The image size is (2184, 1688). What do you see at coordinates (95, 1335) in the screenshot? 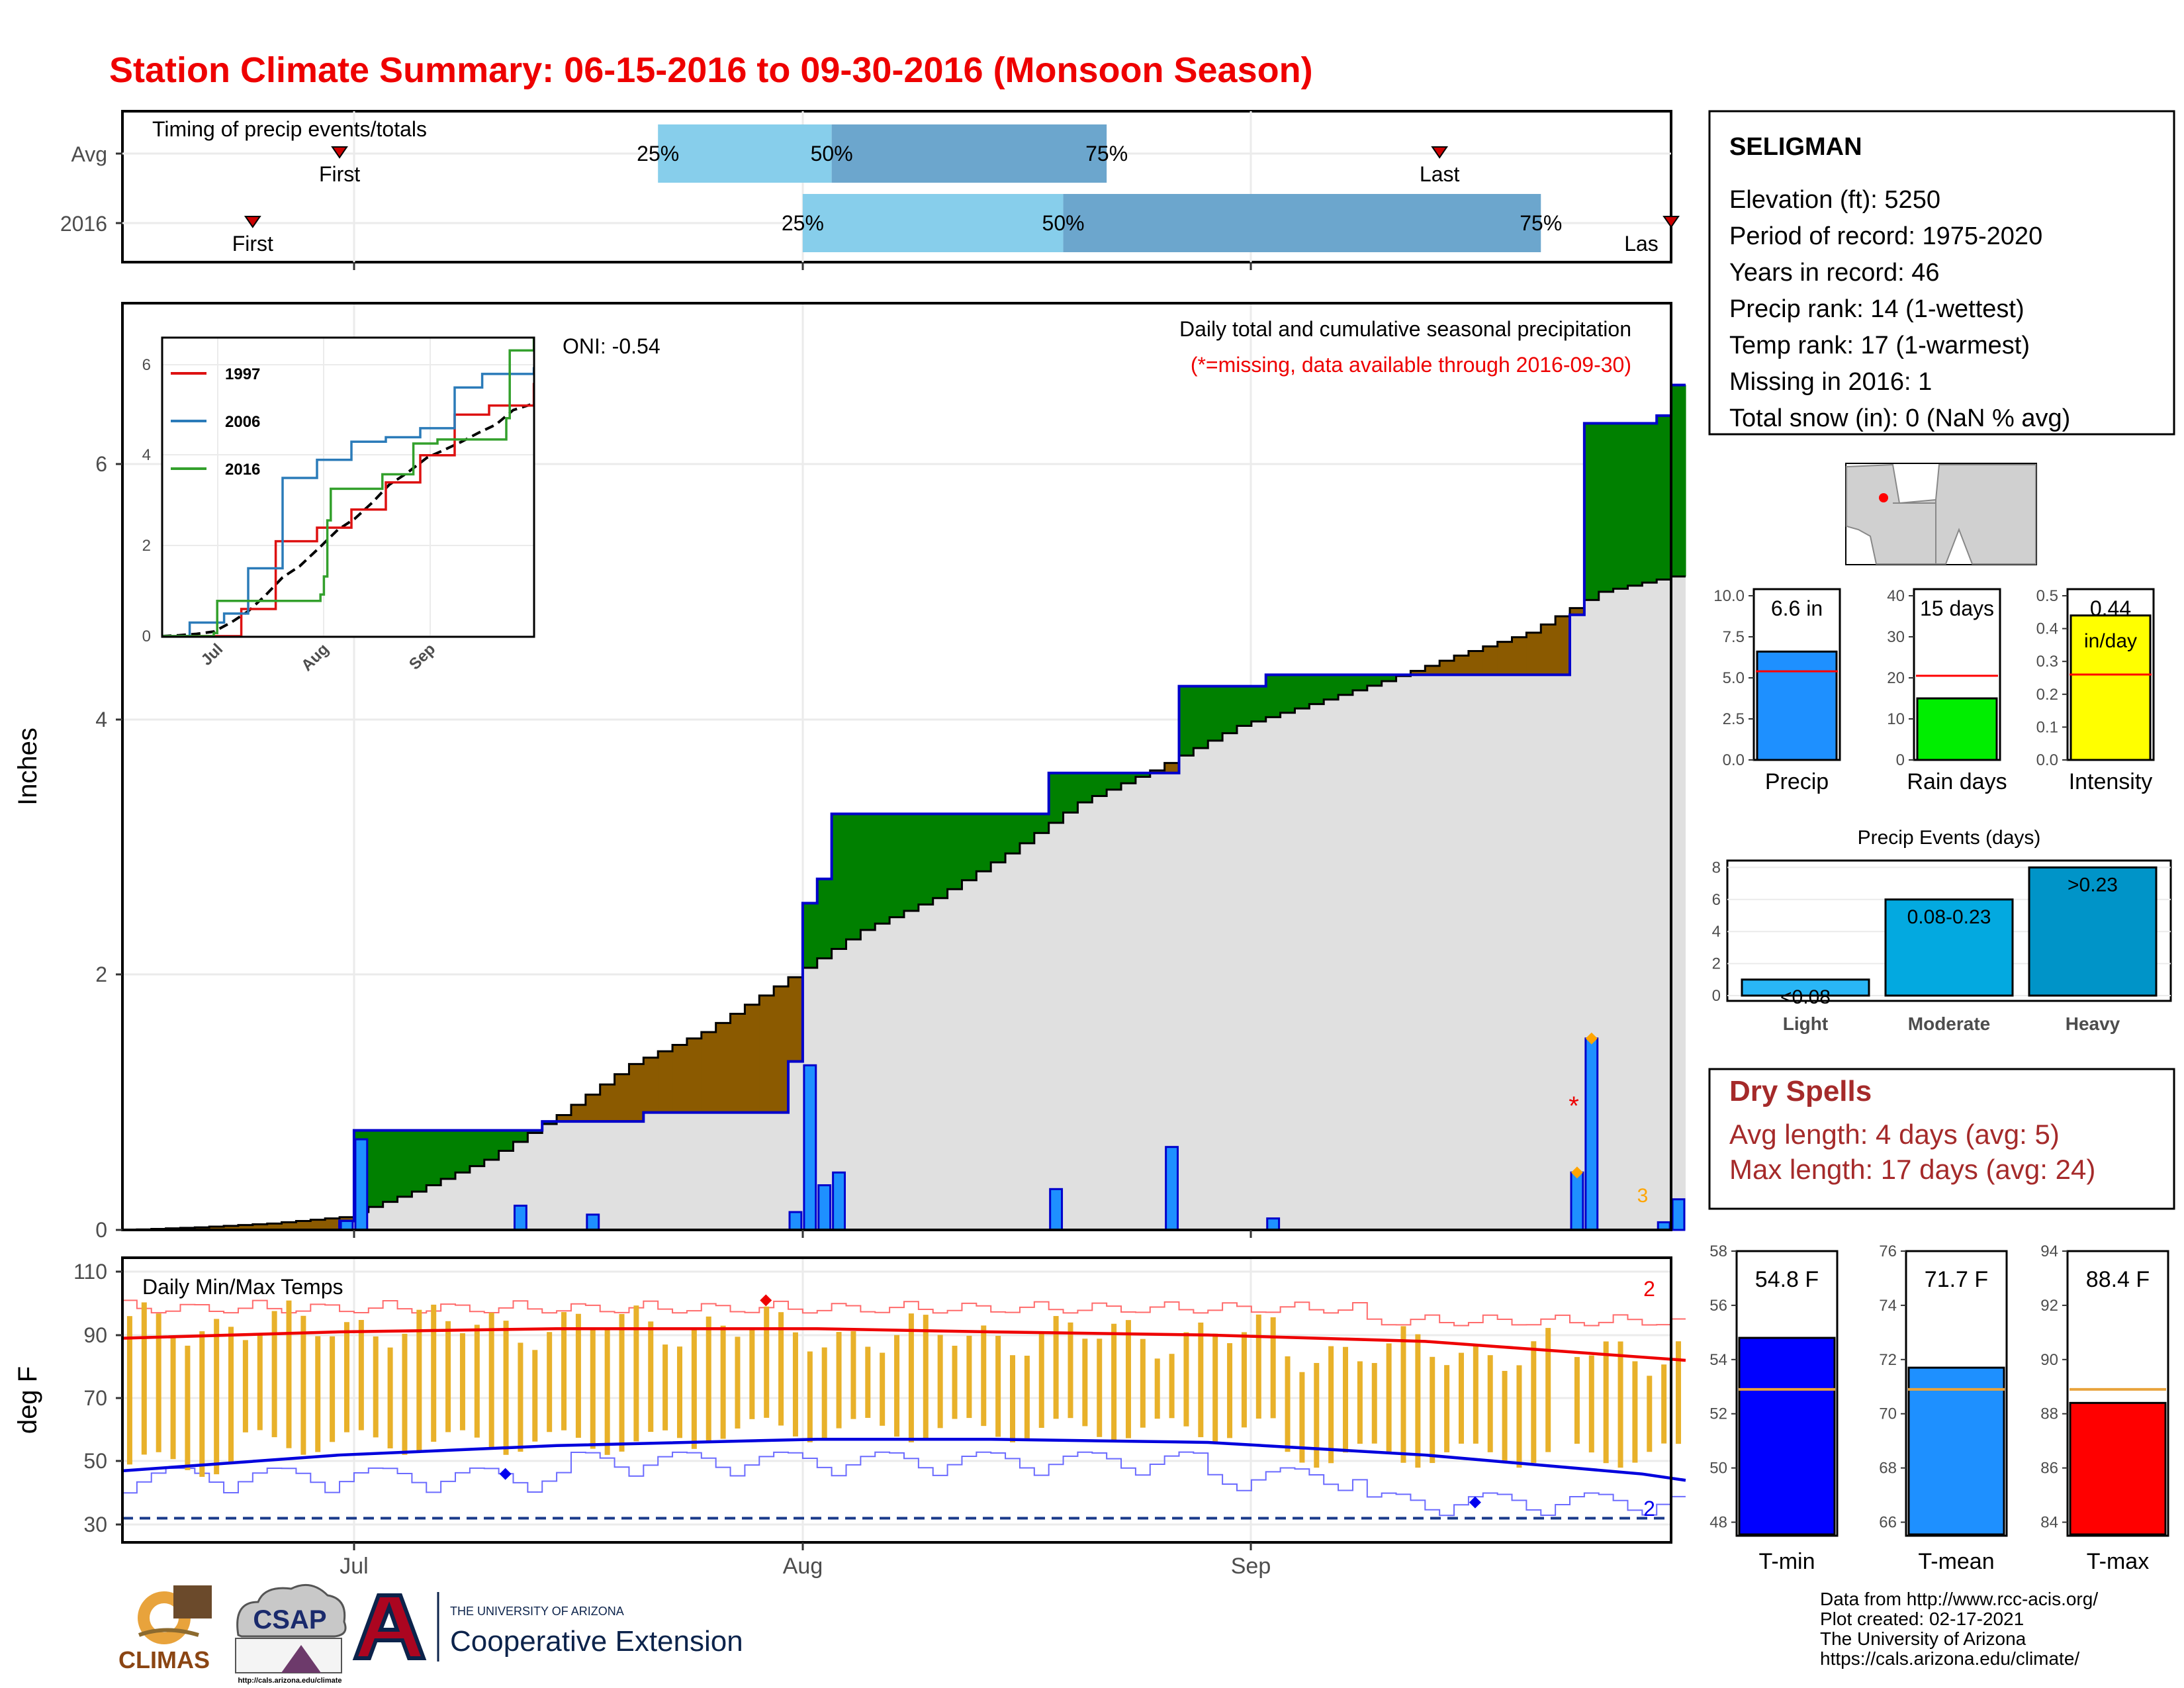
I see `temp-ytick: 90` at bounding box center [95, 1335].